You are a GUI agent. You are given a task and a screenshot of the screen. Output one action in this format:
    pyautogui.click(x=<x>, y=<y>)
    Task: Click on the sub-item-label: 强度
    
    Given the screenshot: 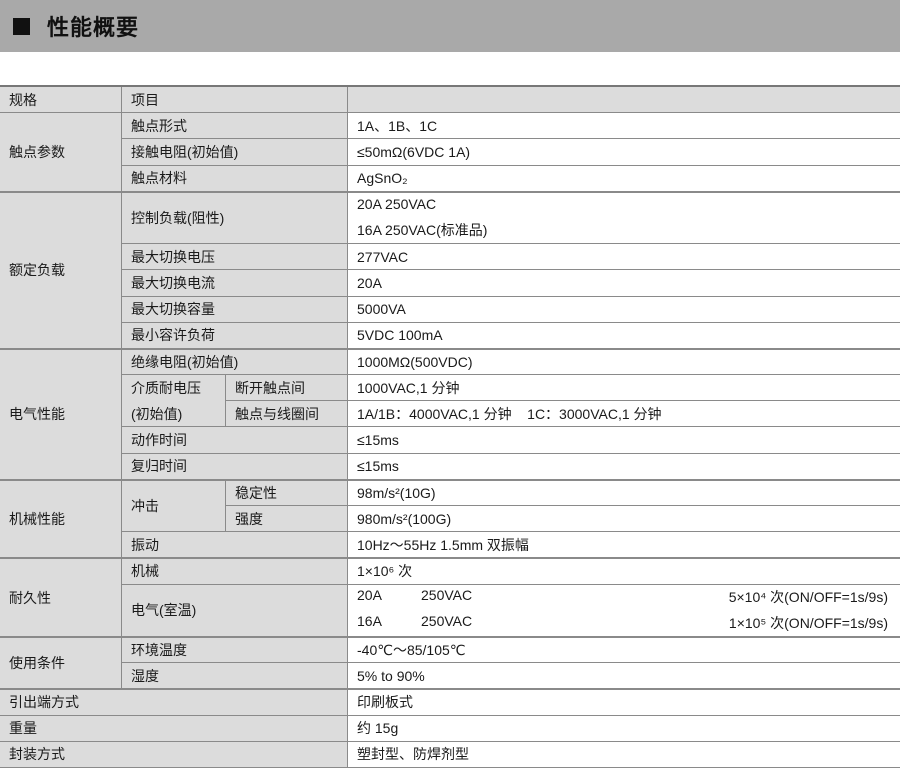 What is the action you would take?
    pyautogui.click(x=287, y=519)
    